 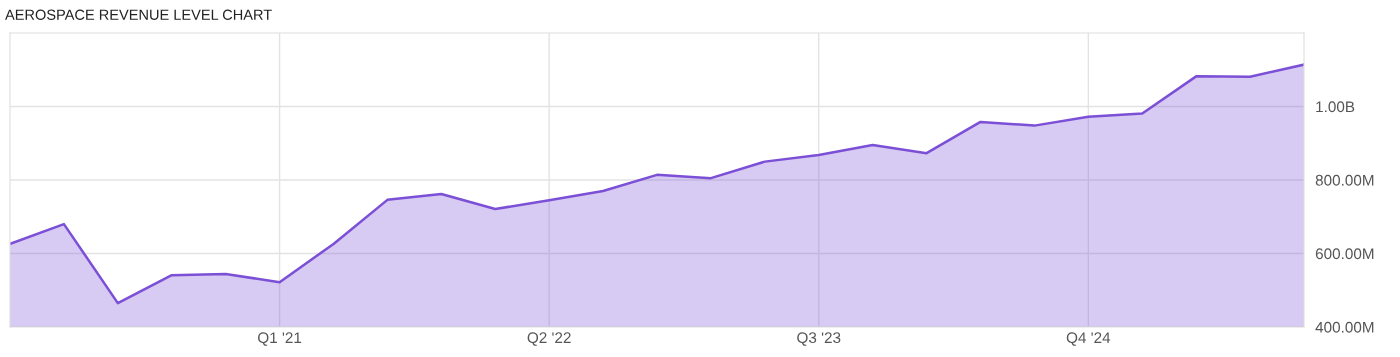 What do you see at coordinates (549, 339) in the screenshot?
I see `x-tick-label: Q2 '22` at bounding box center [549, 339].